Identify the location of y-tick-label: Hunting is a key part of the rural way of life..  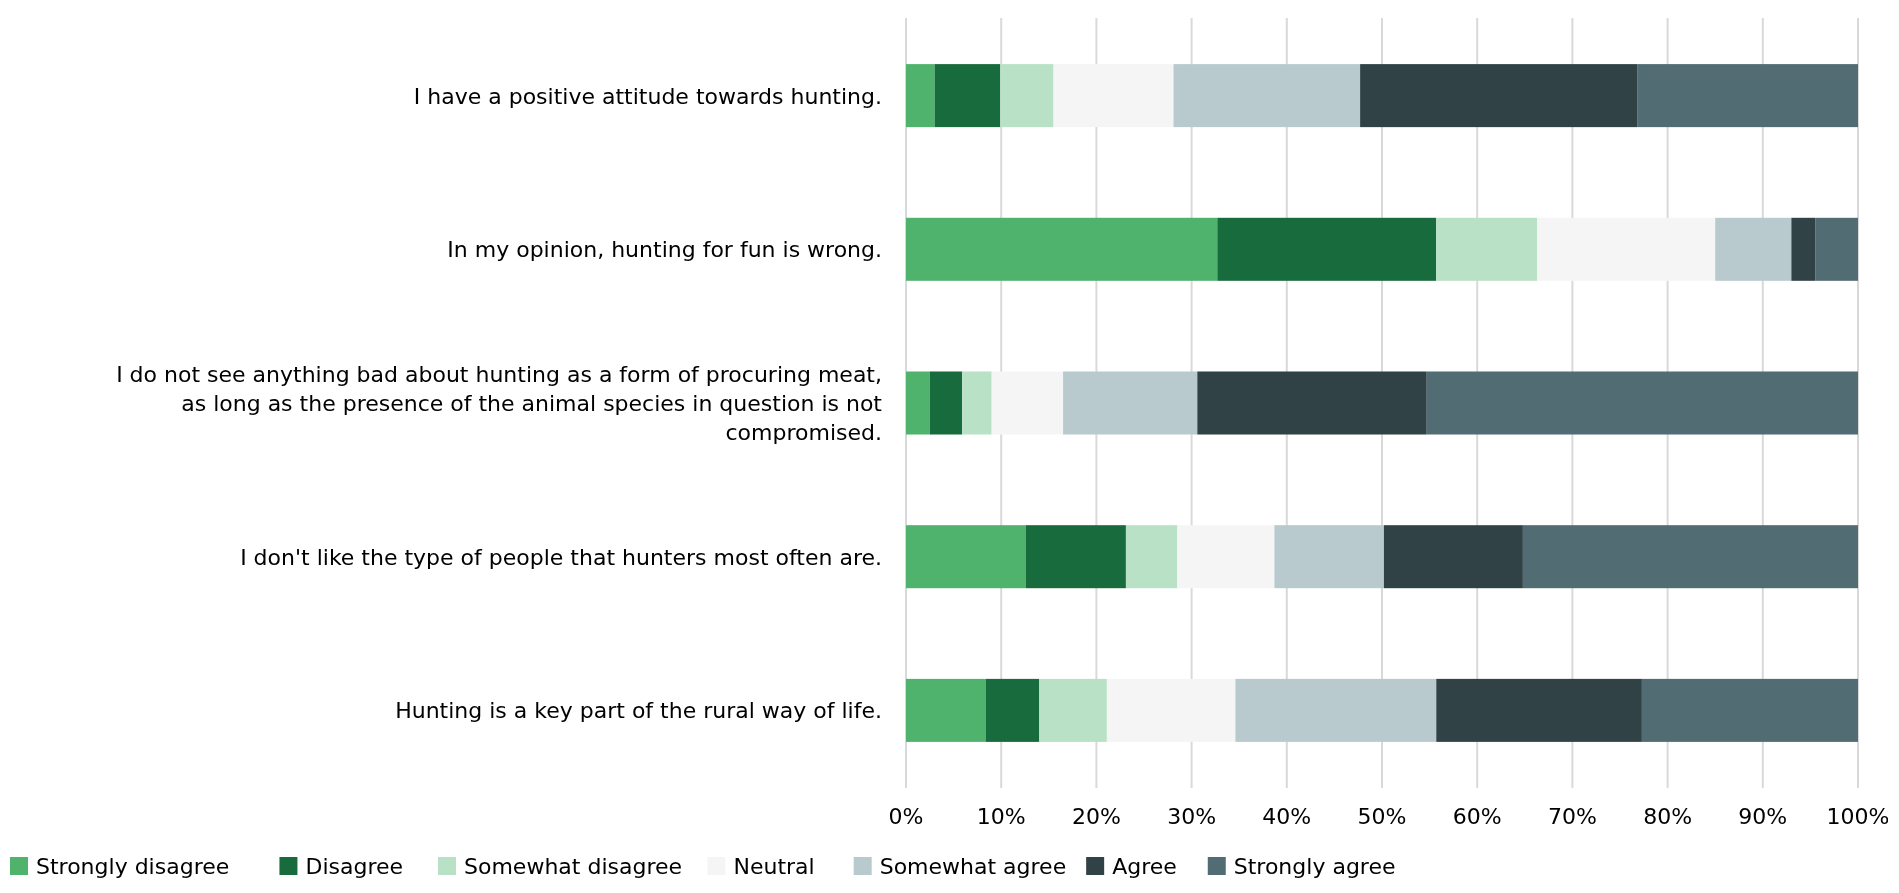
(638, 710).